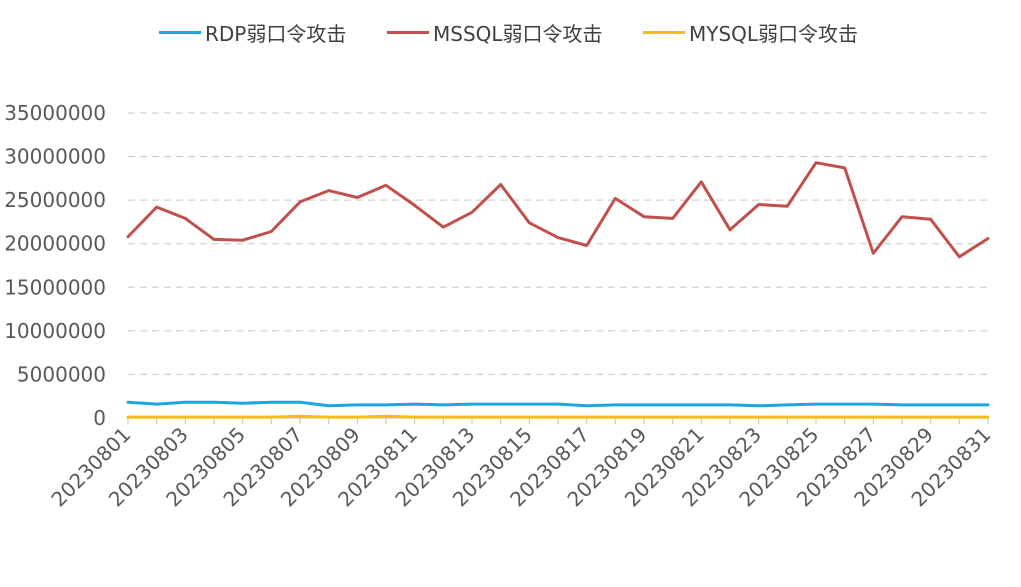 The height and width of the screenshot is (587, 1021). I want to click on series-line-mysql, so click(558, 416).